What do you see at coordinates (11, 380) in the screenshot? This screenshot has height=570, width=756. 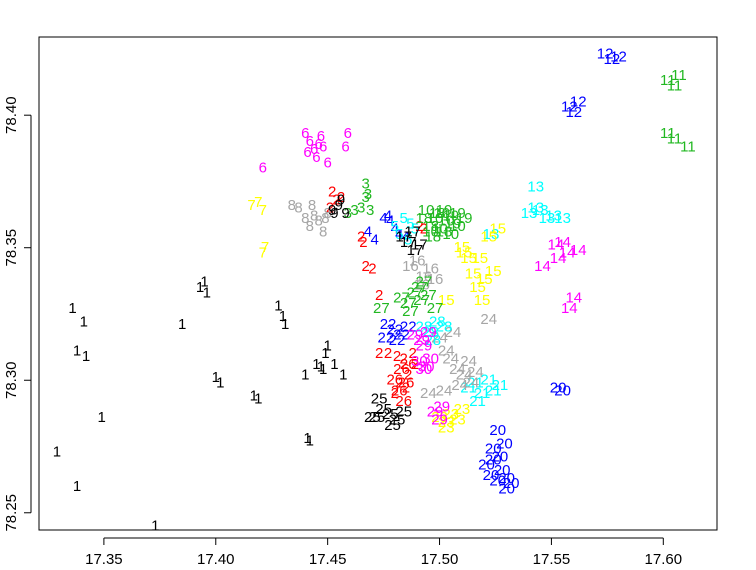 I see `y-tick-label: 78.30` at bounding box center [11, 380].